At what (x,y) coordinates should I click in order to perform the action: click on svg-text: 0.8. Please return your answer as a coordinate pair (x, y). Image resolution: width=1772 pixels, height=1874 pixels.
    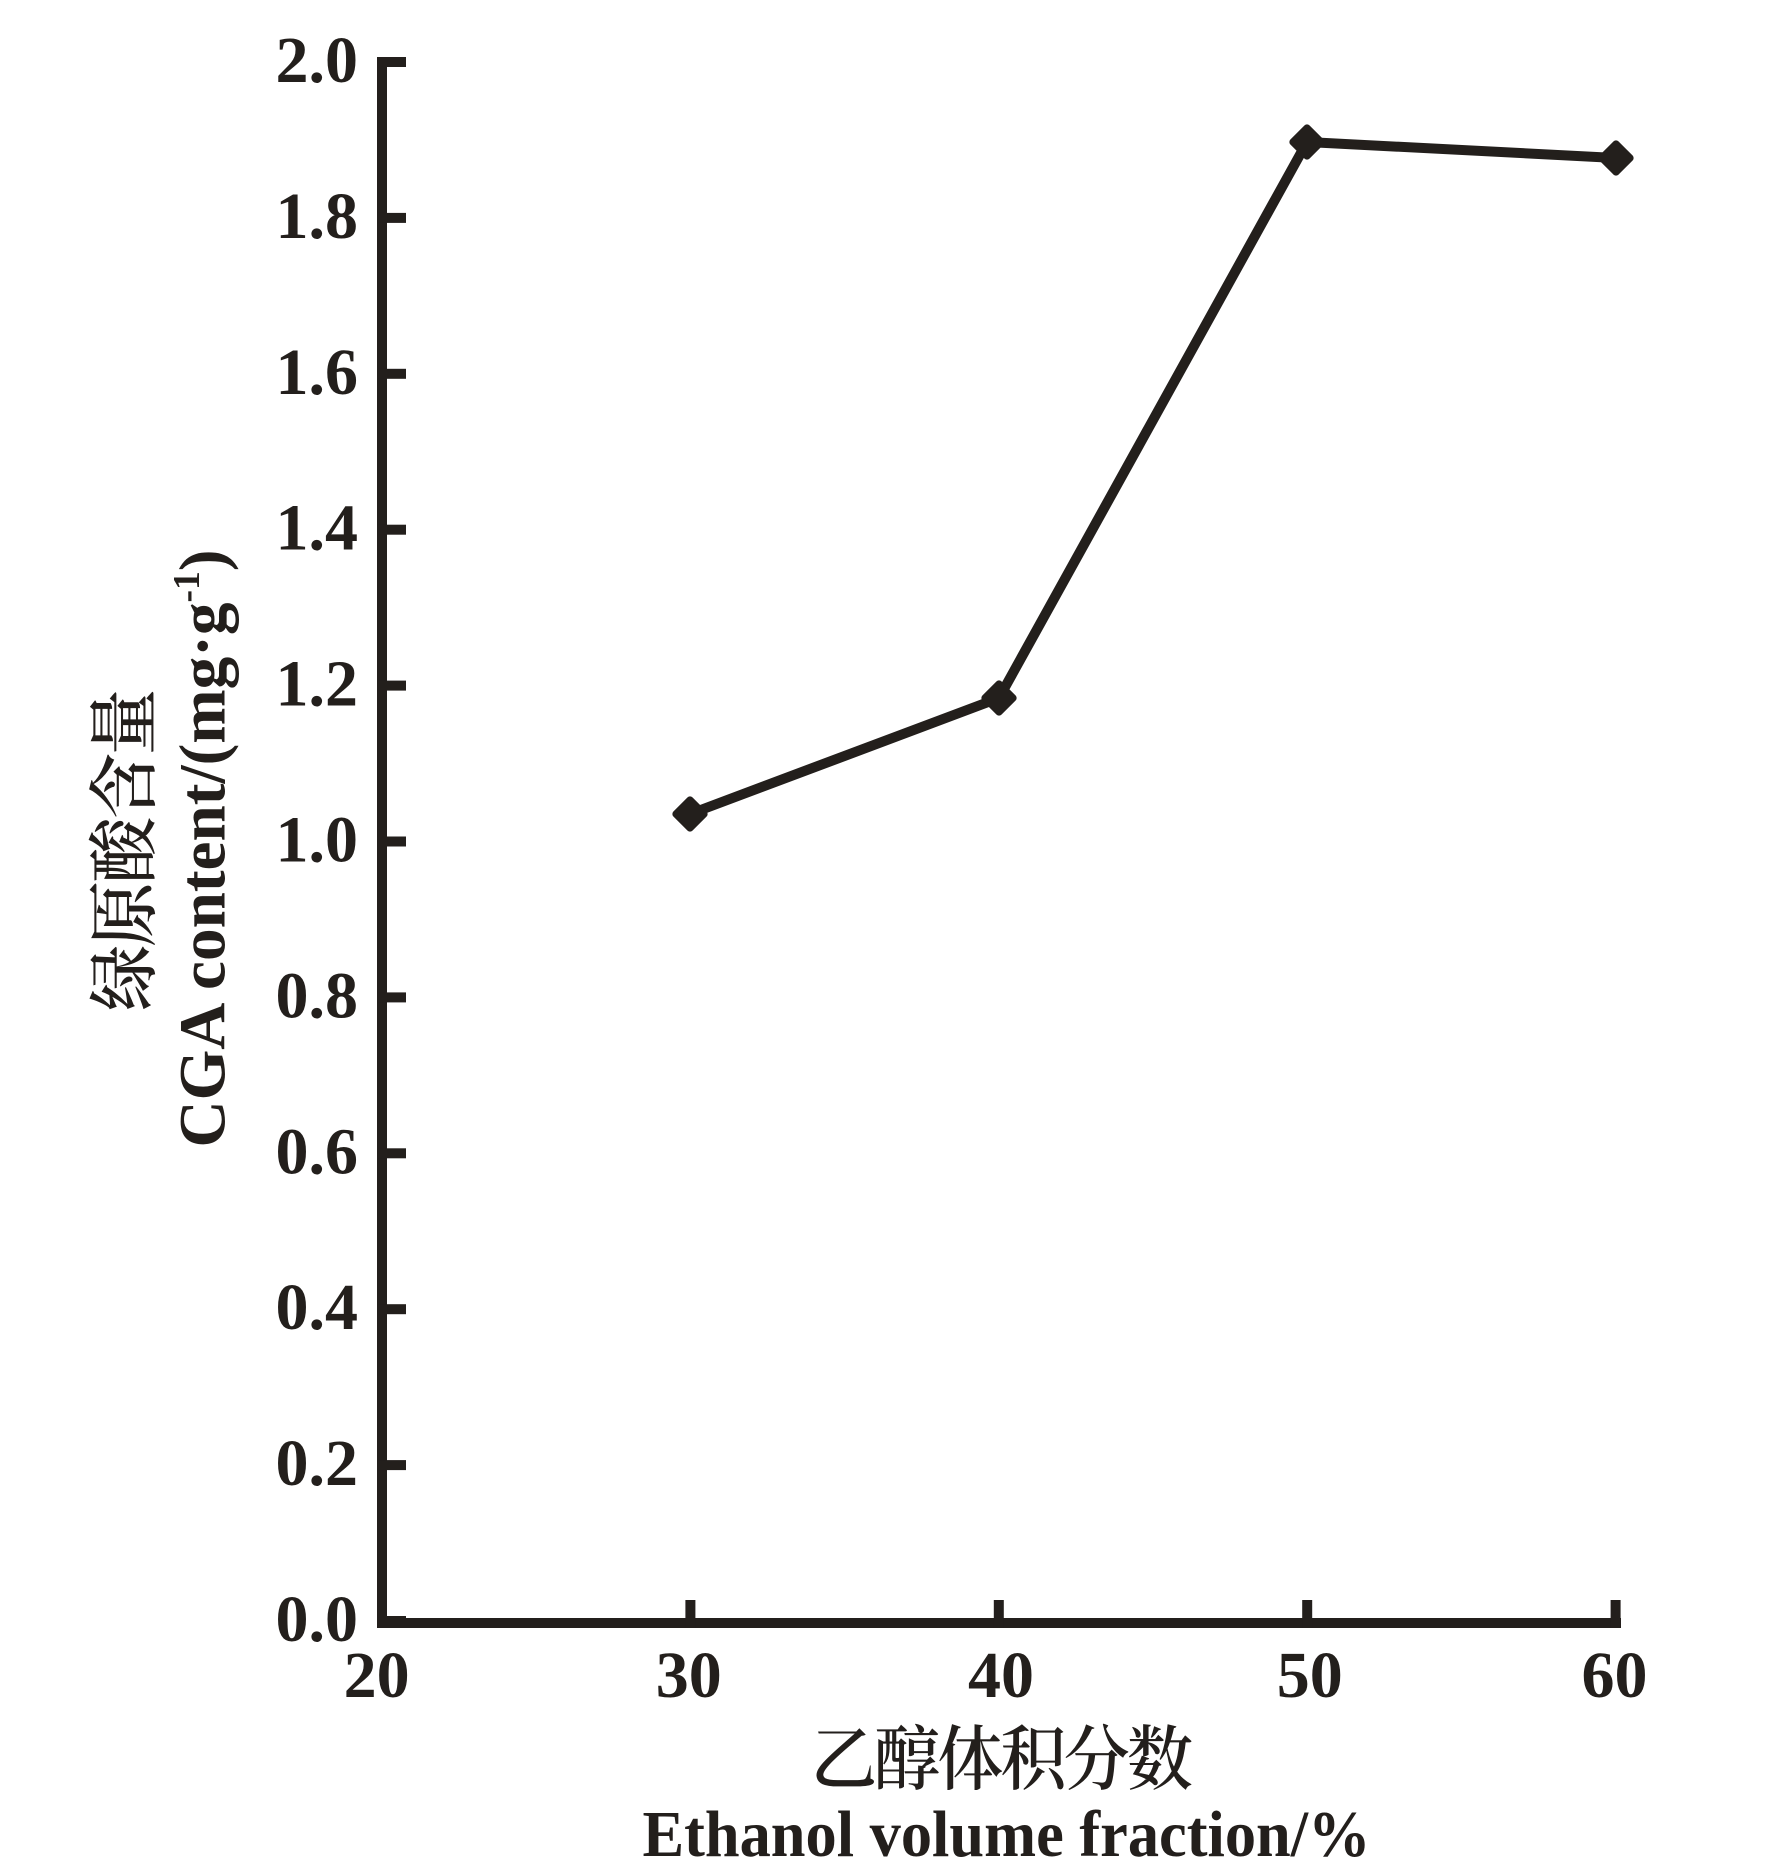
    Looking at the image, I should click on (317, 995).